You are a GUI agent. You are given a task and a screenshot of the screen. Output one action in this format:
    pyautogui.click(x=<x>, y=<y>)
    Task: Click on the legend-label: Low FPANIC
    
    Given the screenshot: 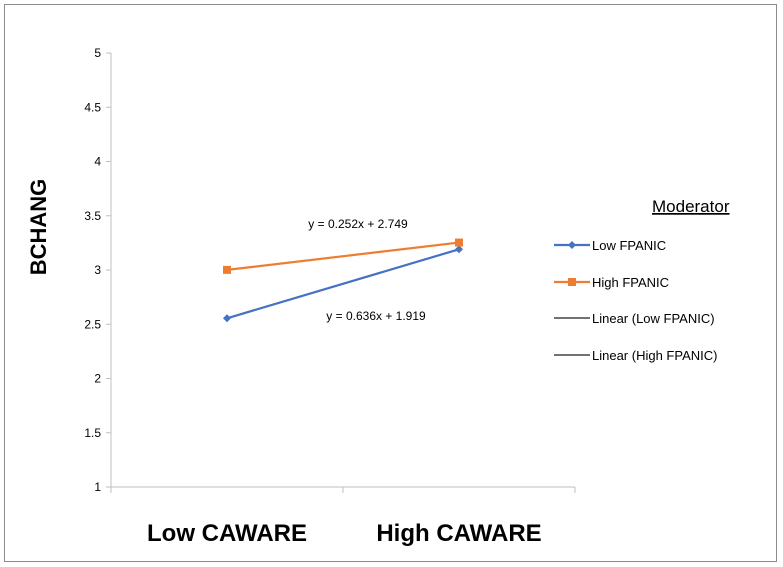 What is the action you would take?
    pyautogui.click(x=629, y=245)
    